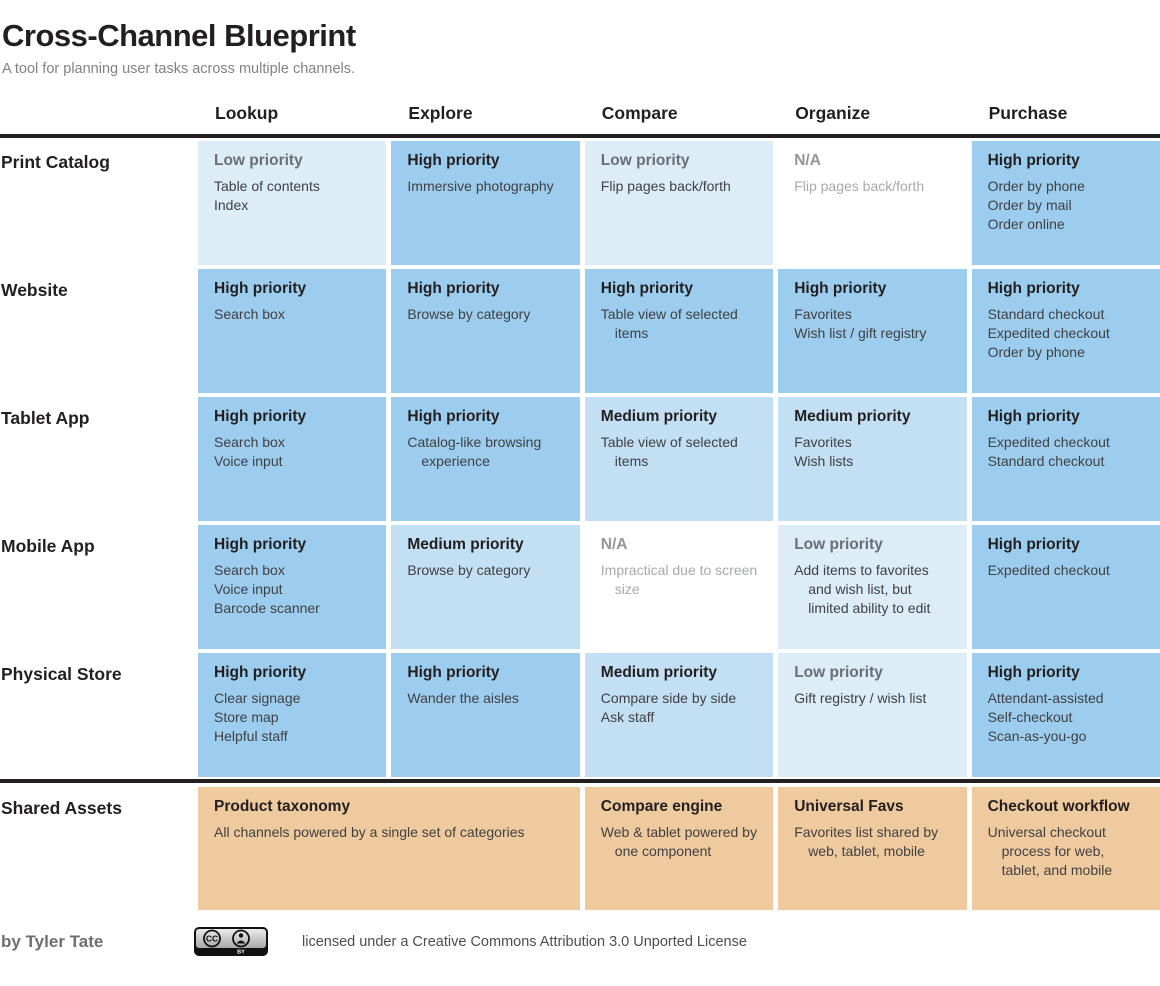 The height and width of the screenshot is (986, 1160). I want to click on cell-tablet-app-organize: Medium priority Favorites Wish lists, so click(872, 459).